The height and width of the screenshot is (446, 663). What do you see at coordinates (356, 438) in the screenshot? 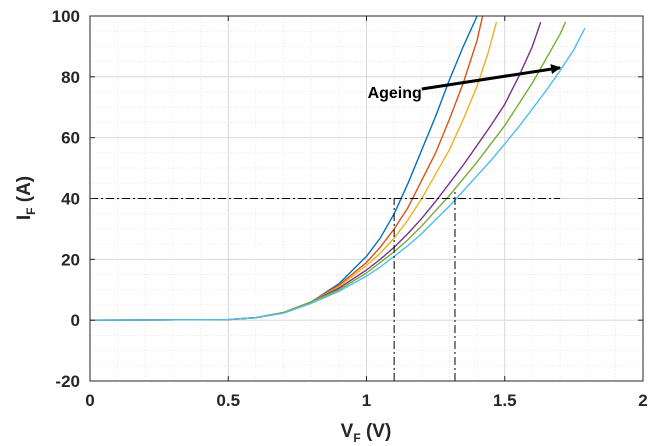
I see `x-axis-label-sub: F` at bounding box center [356, 438].